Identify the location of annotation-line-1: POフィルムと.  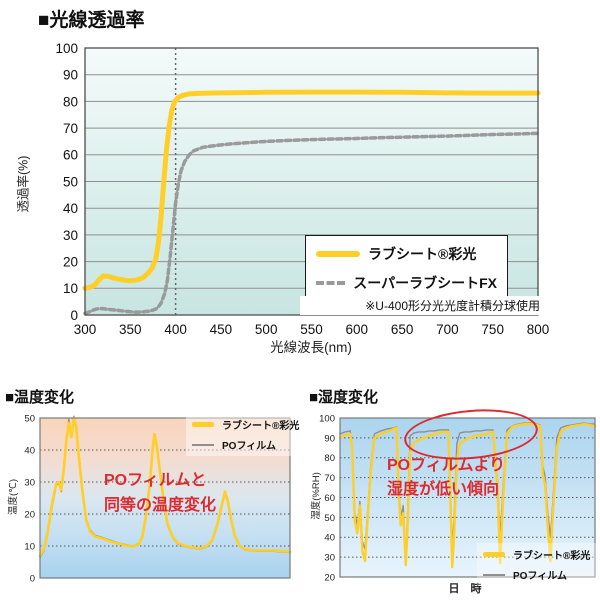
(155, 480).